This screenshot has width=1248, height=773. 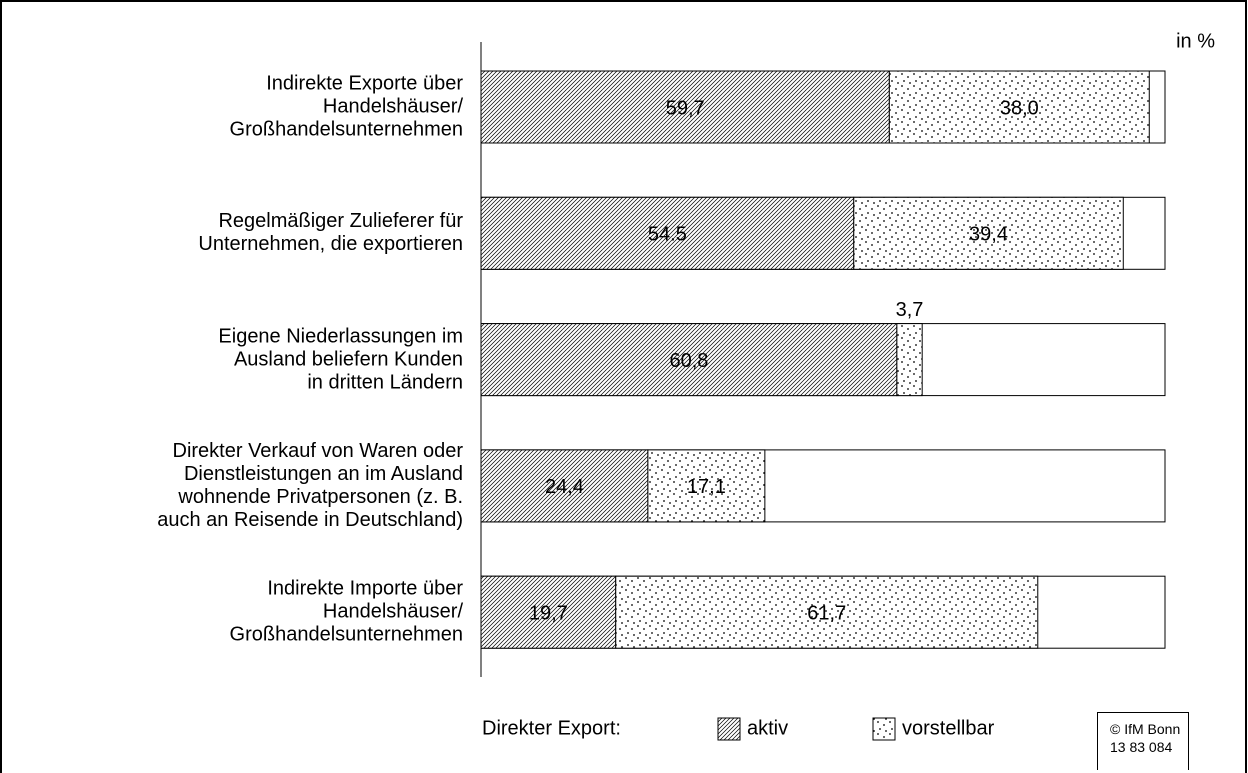 I want to click on x-axis-label: in %, so click(x=1195, y=41).